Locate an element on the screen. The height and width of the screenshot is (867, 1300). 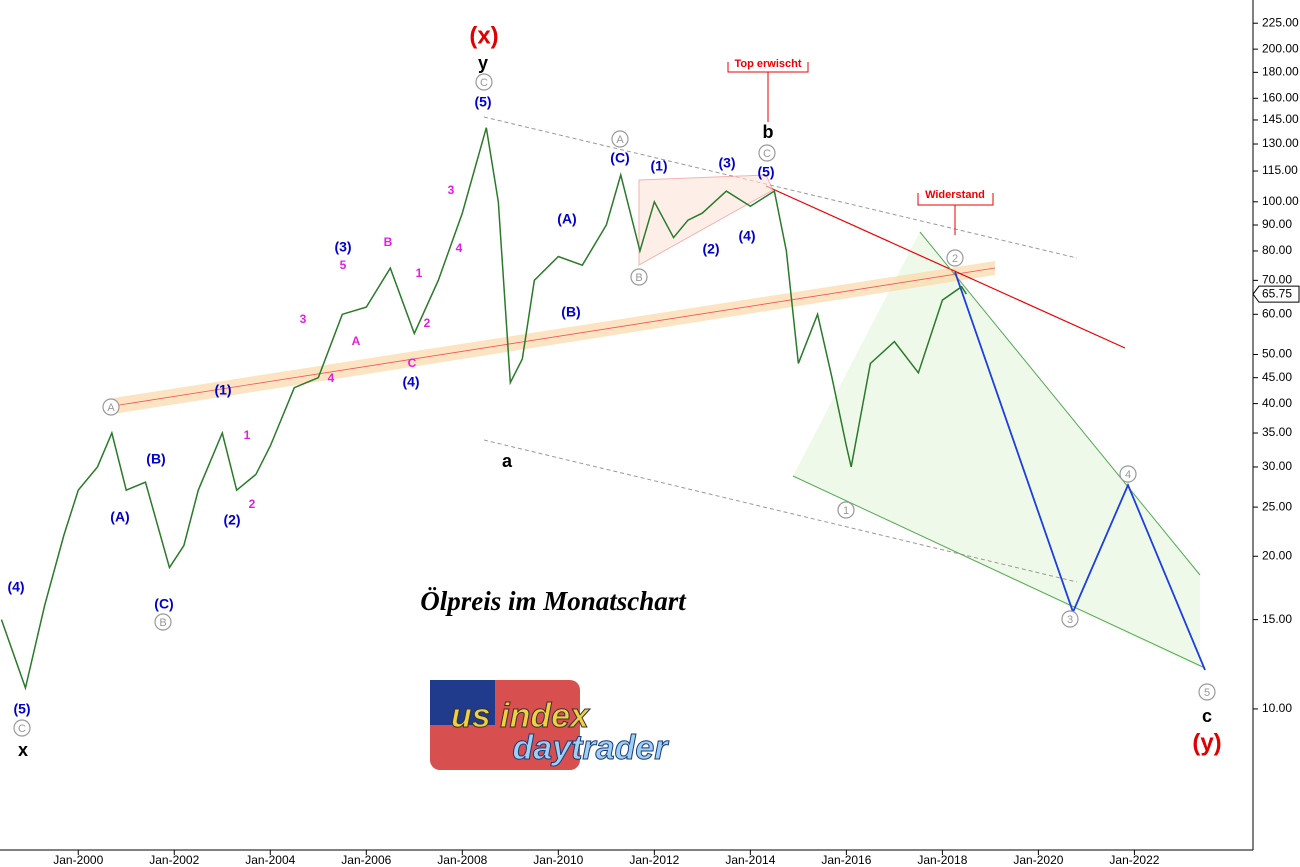
resistance-band is located at coordinates (554, 337).